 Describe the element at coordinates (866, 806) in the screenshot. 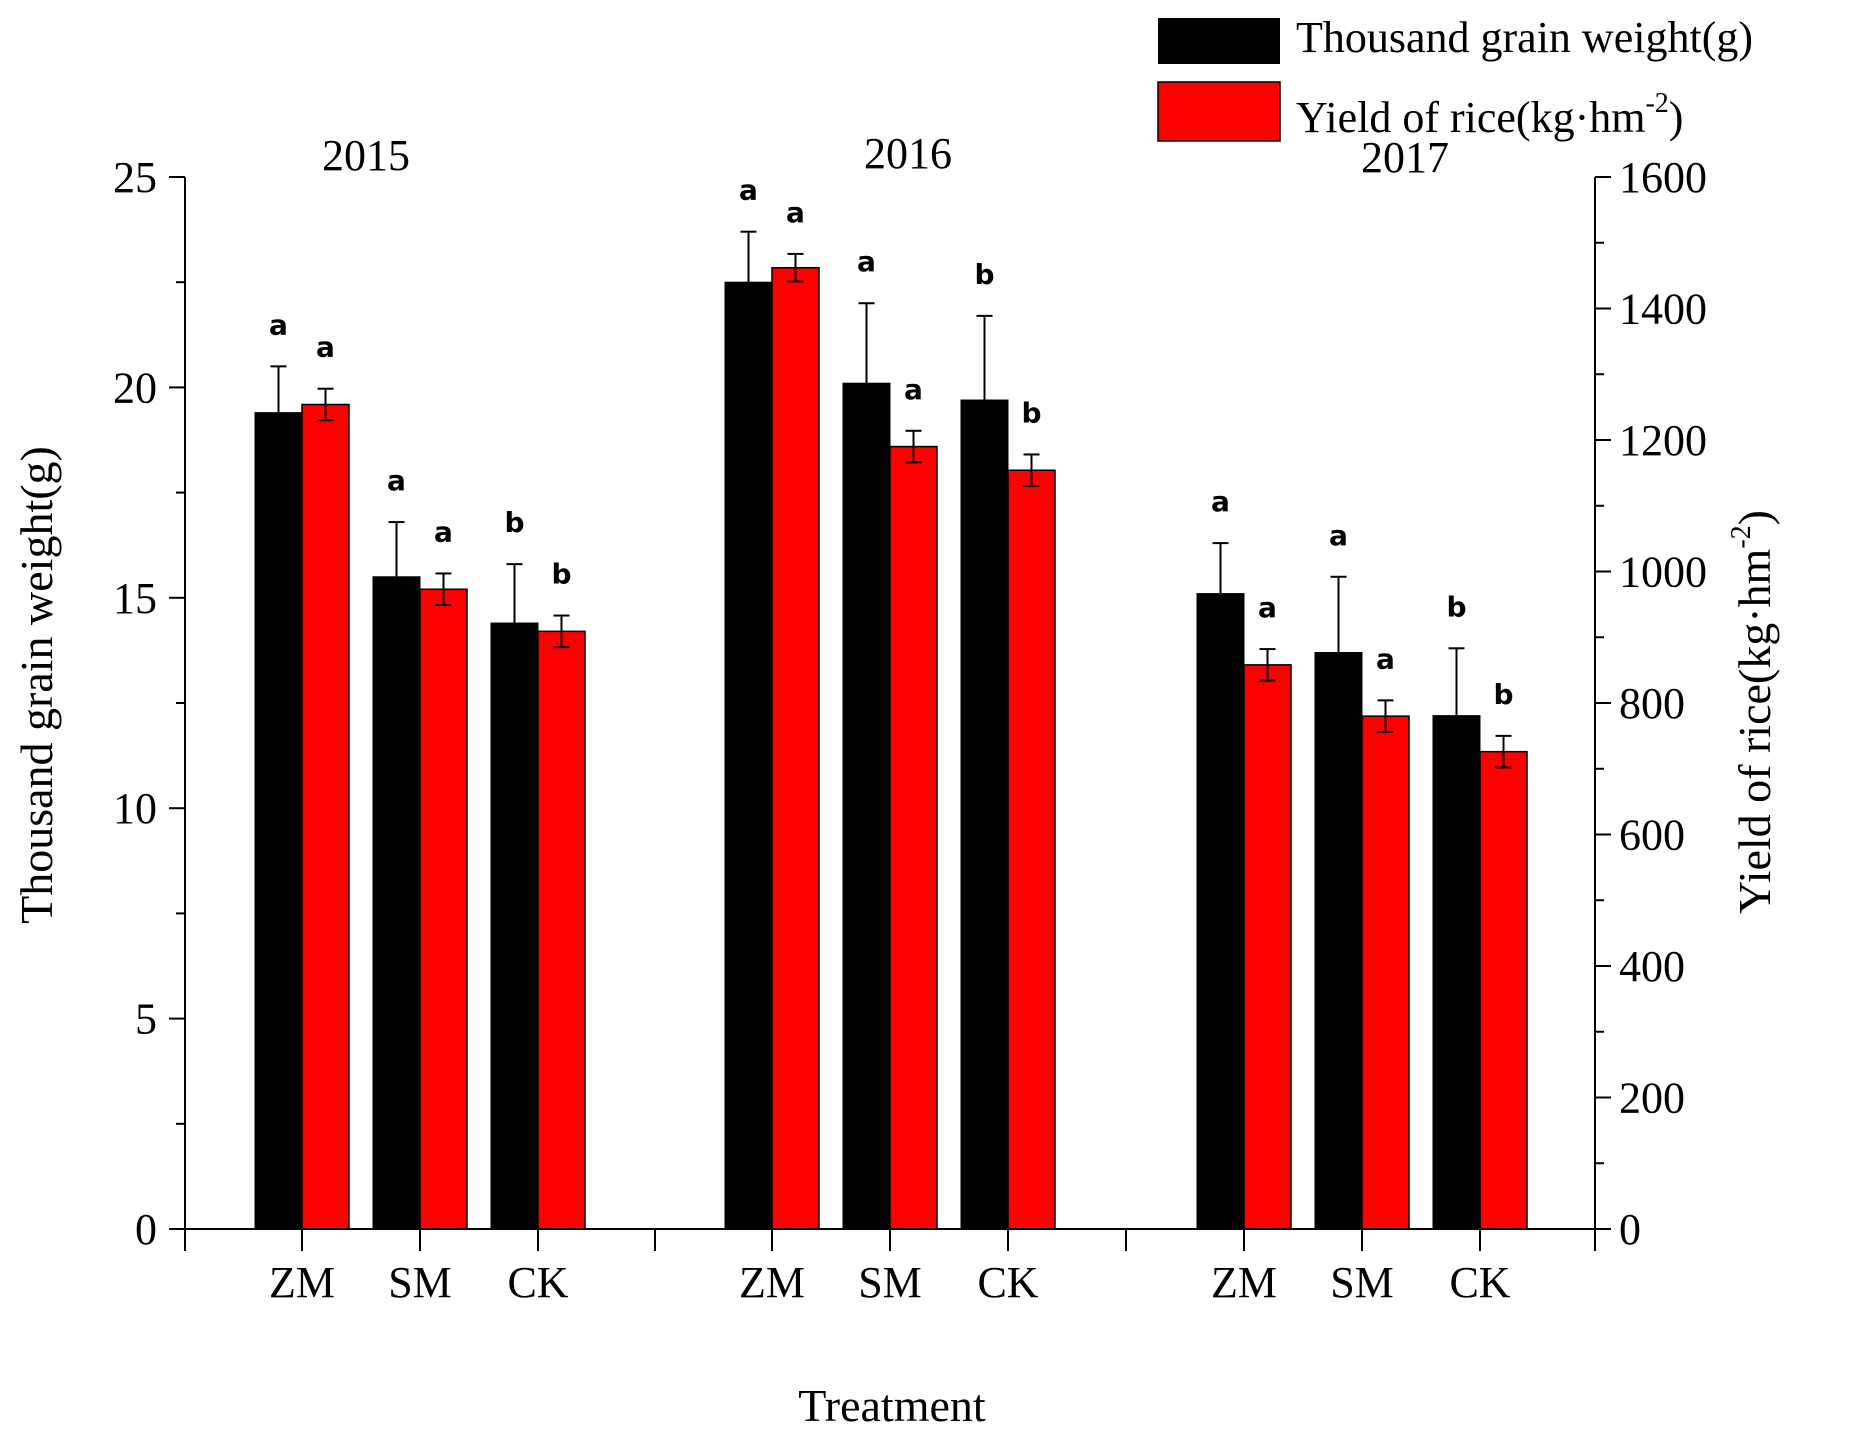

I see `bar-grain-weight-2016-SM` at that location.